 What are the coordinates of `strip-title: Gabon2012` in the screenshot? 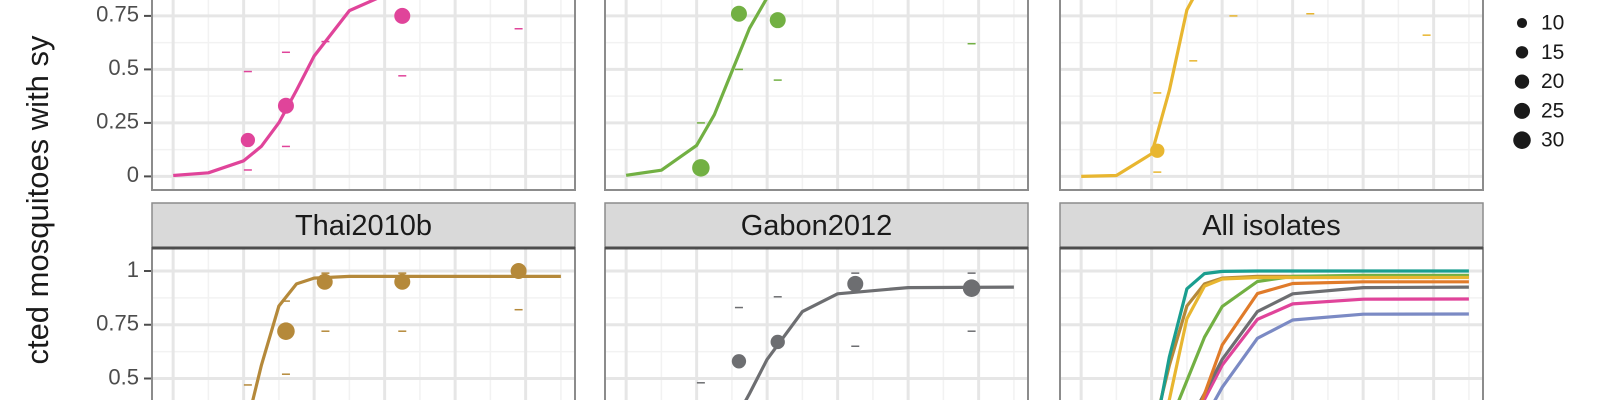 It's located at (817, 226).